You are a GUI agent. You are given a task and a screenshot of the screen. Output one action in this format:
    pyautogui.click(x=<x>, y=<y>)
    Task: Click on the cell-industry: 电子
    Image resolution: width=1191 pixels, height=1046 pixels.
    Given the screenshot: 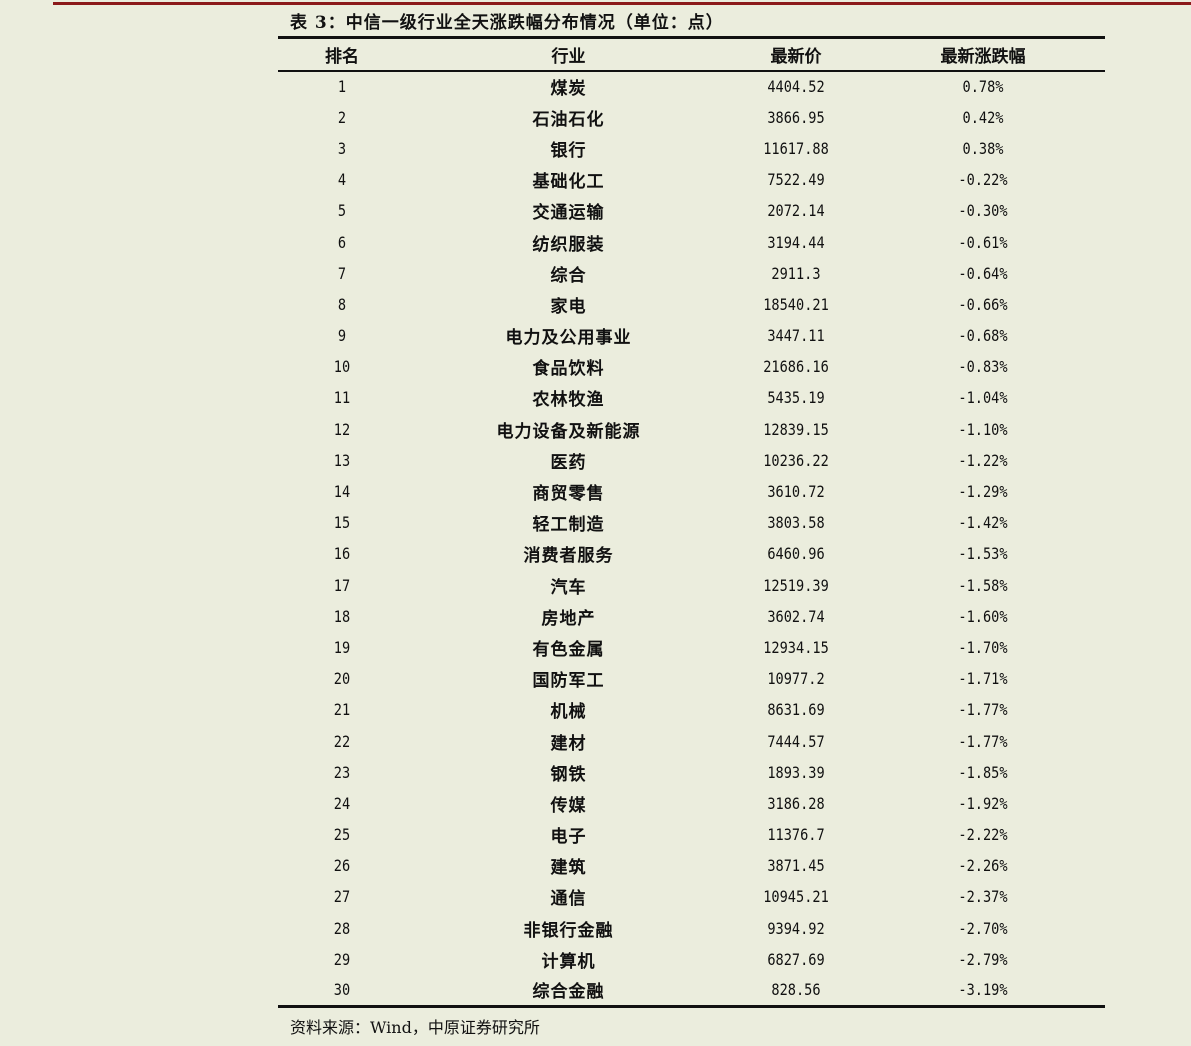 What is the action you would take?
    pyautogui.click(x=568, y=837)
    